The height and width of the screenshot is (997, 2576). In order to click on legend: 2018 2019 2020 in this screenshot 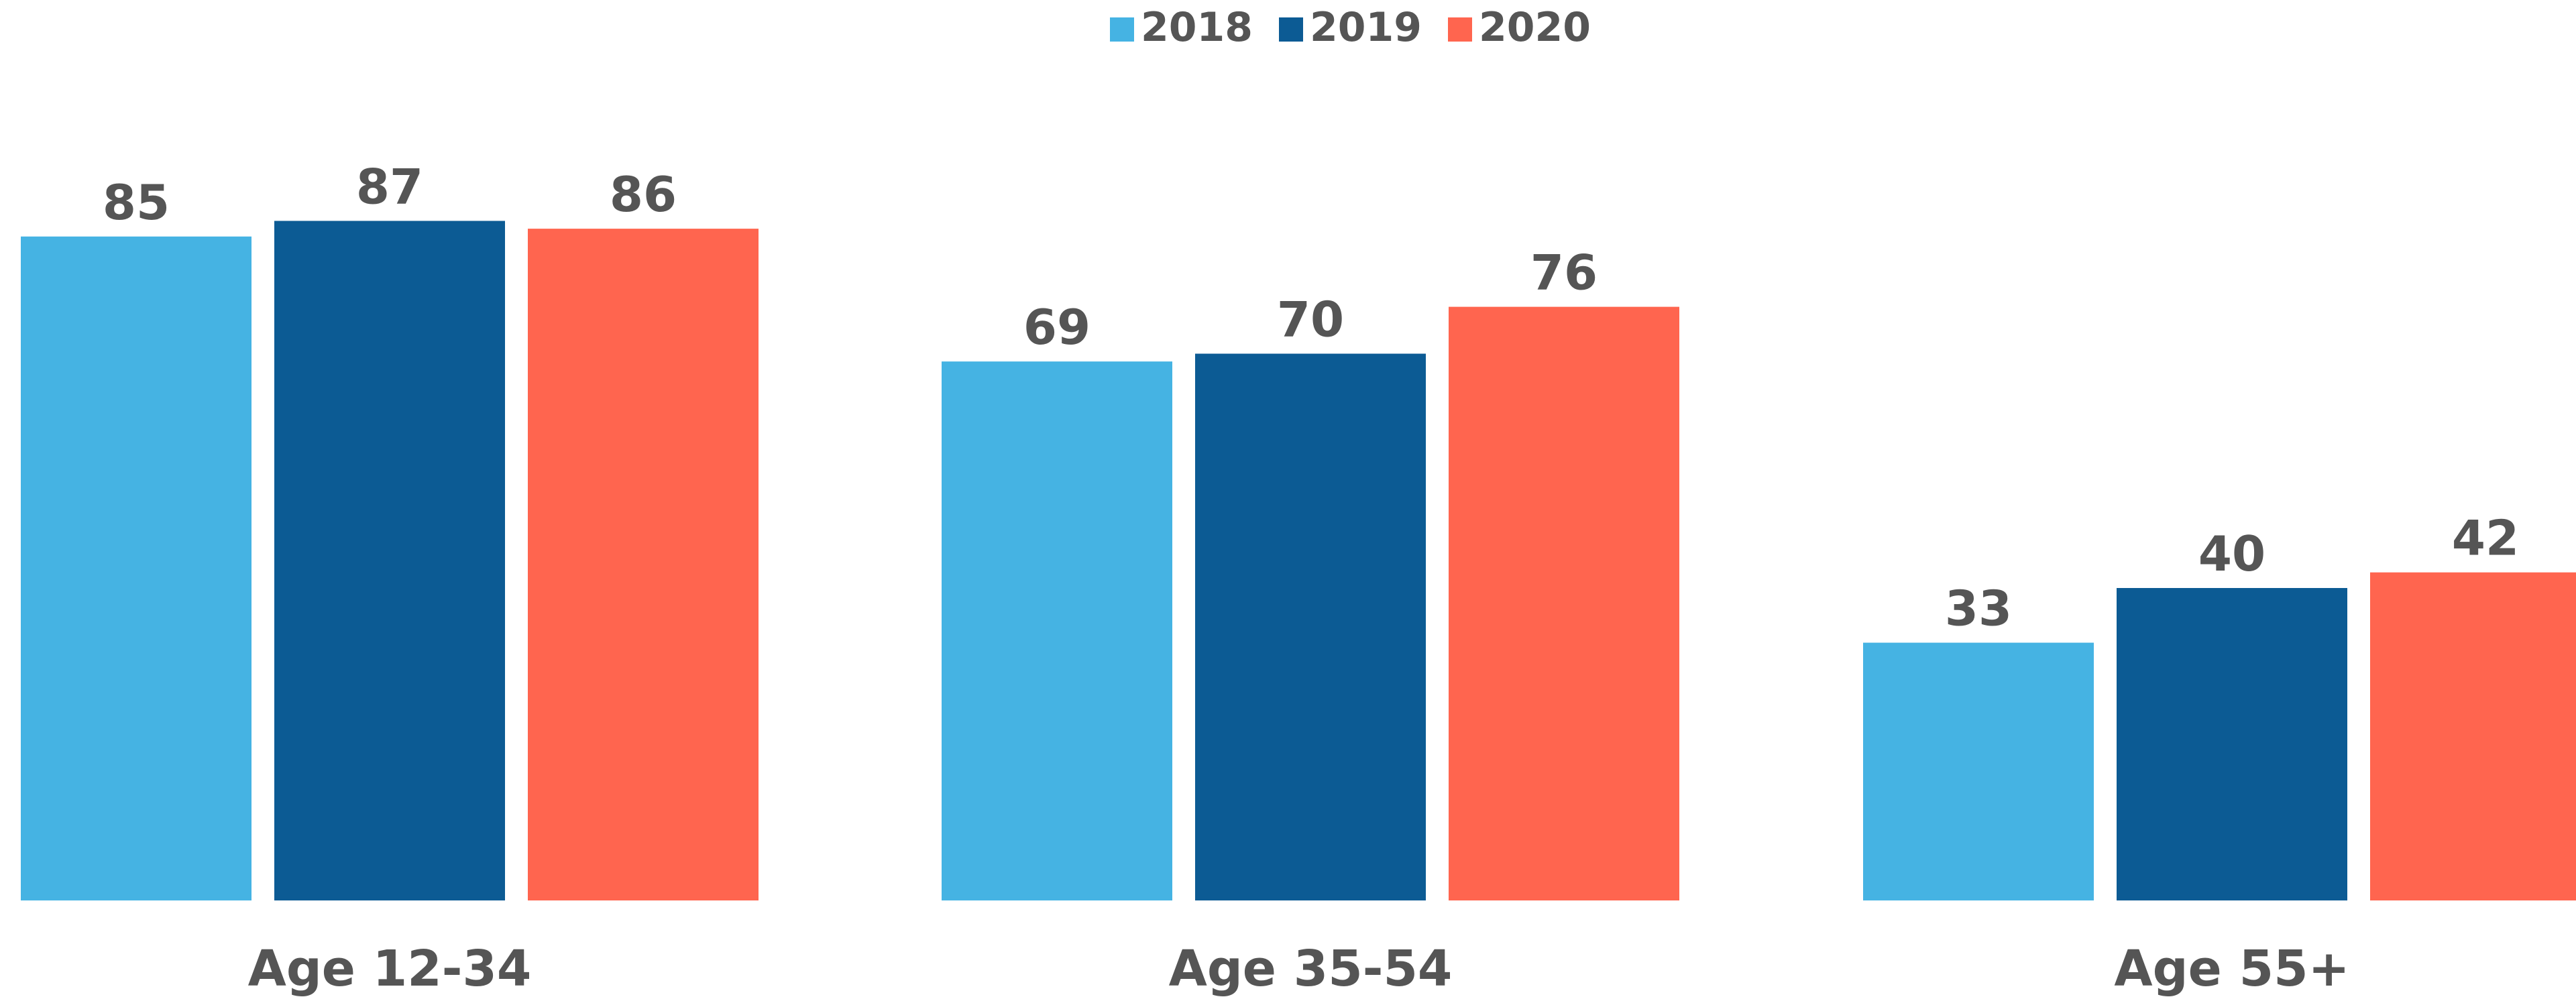, I will do `click(1350, 27)`.